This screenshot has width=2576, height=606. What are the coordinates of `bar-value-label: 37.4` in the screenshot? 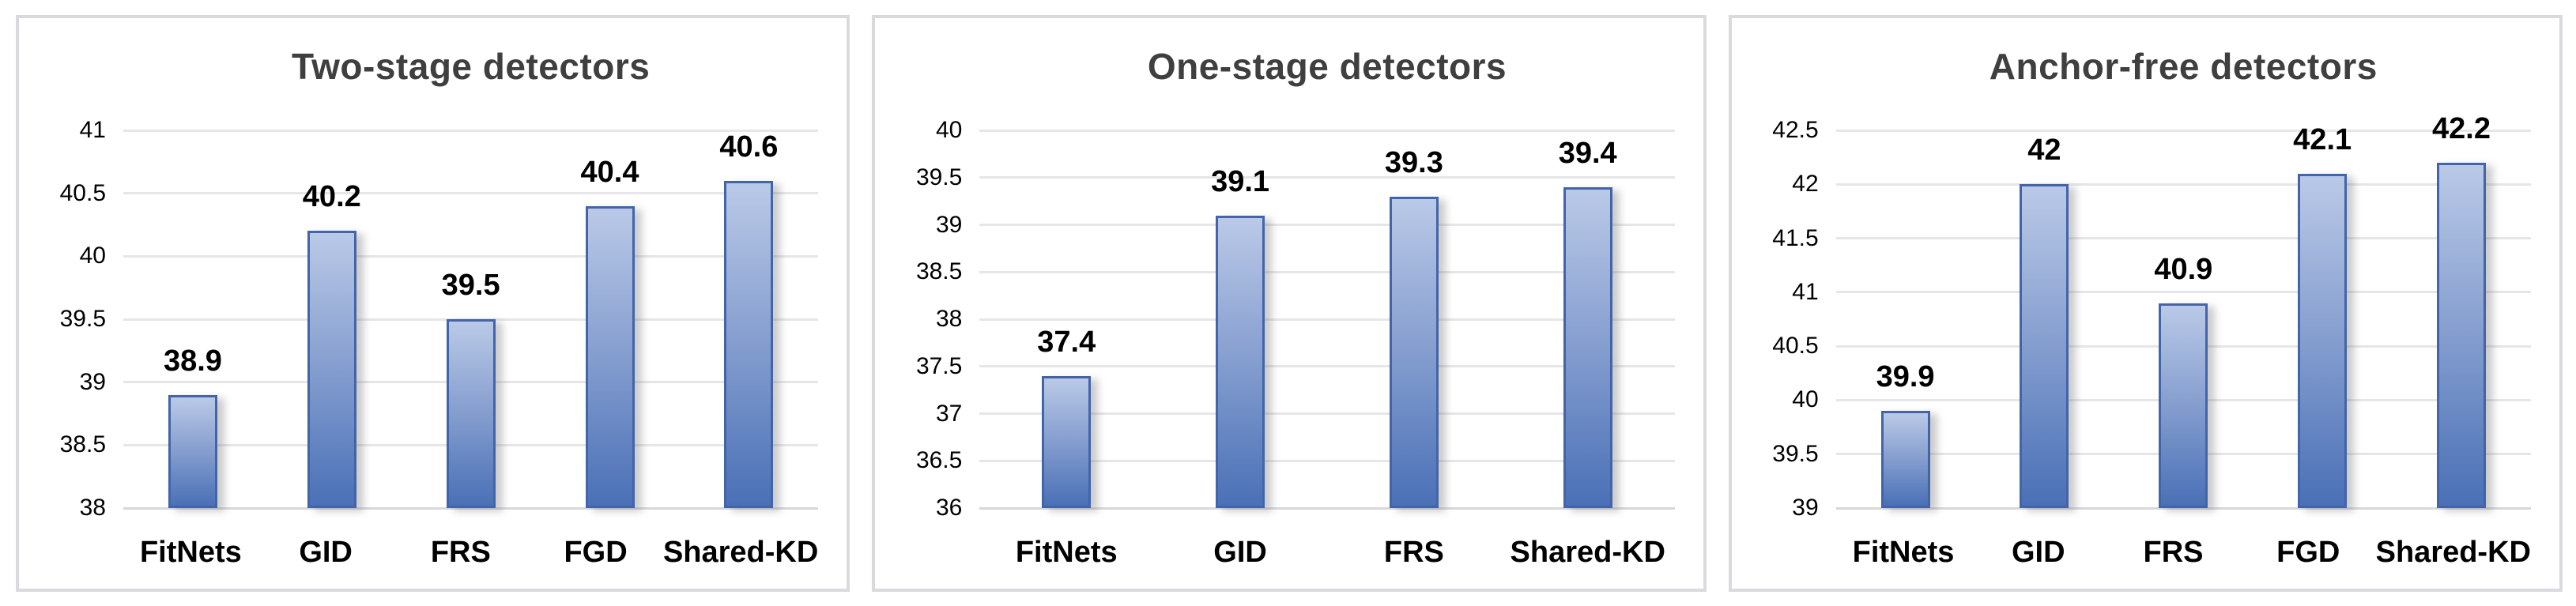 It's located at (1066, 342).